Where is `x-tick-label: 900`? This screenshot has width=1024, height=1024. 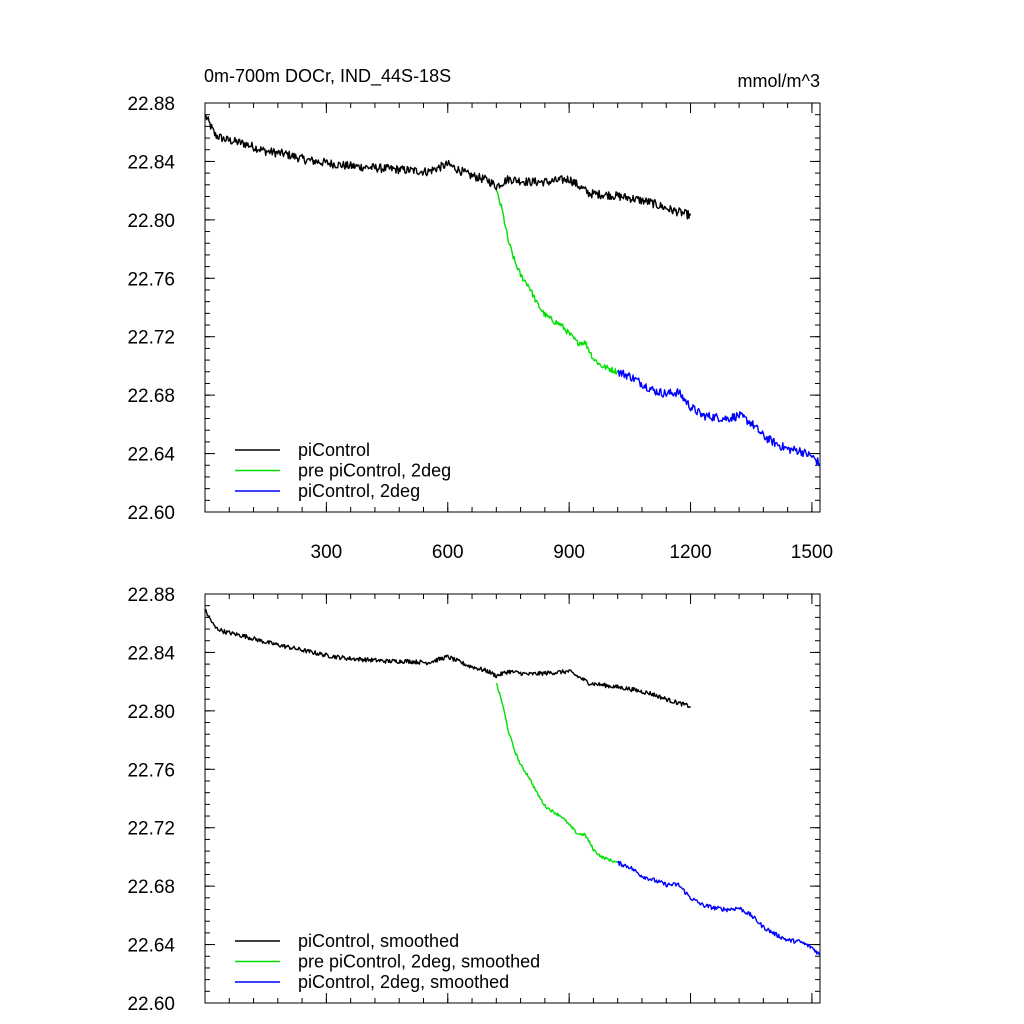
x-tick-label: 900 is located at coordinates (569, 552).